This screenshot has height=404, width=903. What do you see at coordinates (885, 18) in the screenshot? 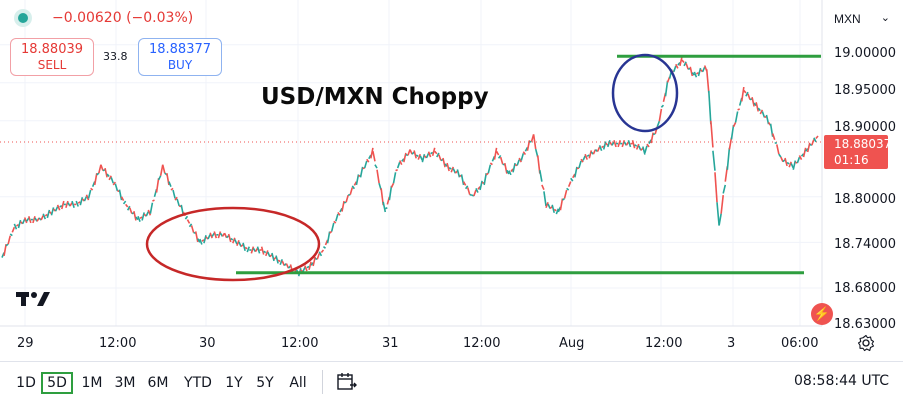
I see `chevron-down-icon: ⌄` at bounding box center [885, 18].